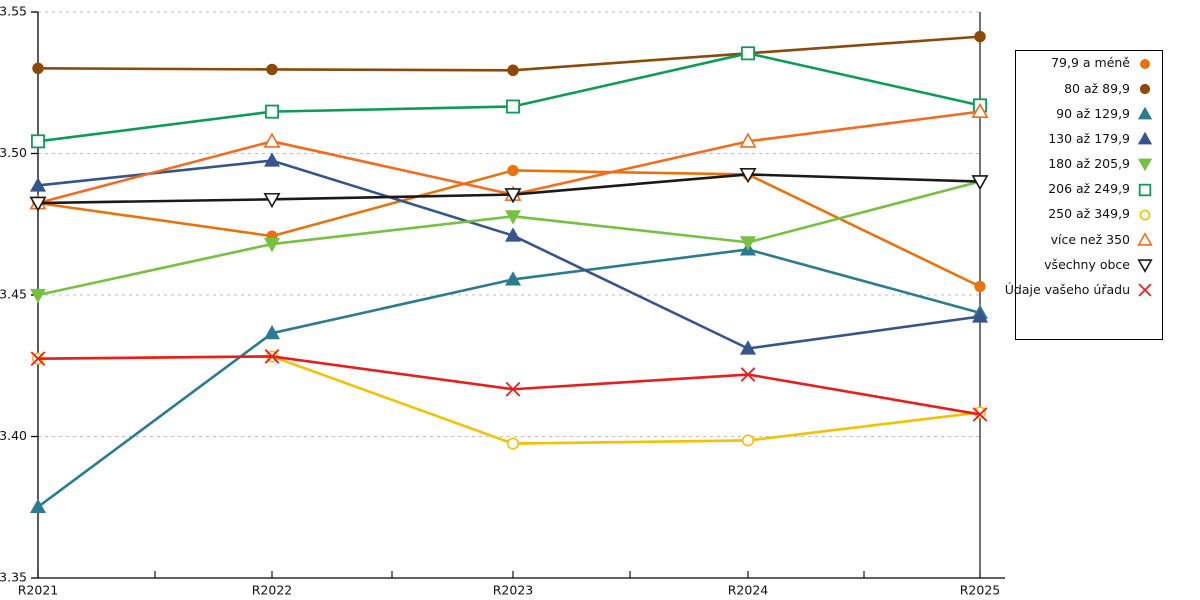 This screenshot has width=1200, height=600. I want to click on legend-item: 250 až 349,9, so click(1089, 214).